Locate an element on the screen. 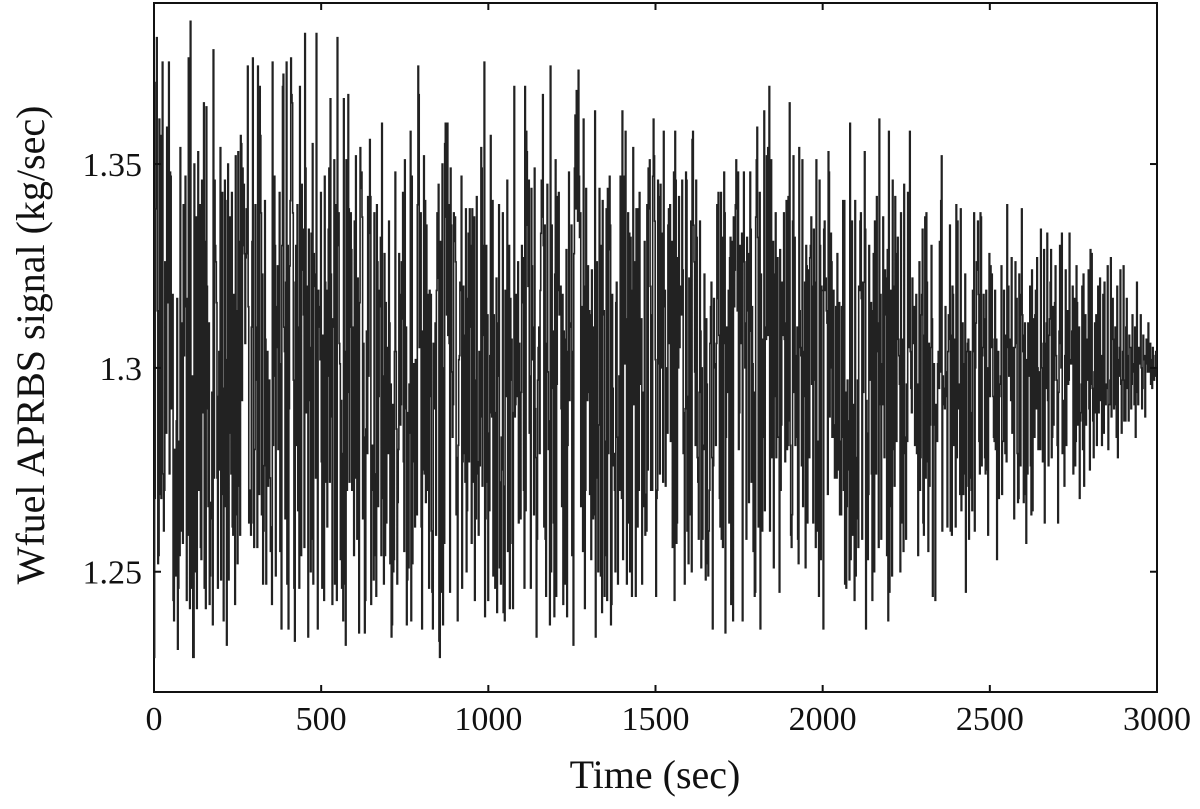  x-tick-label: 2500 is located at coordinates (990, 719).